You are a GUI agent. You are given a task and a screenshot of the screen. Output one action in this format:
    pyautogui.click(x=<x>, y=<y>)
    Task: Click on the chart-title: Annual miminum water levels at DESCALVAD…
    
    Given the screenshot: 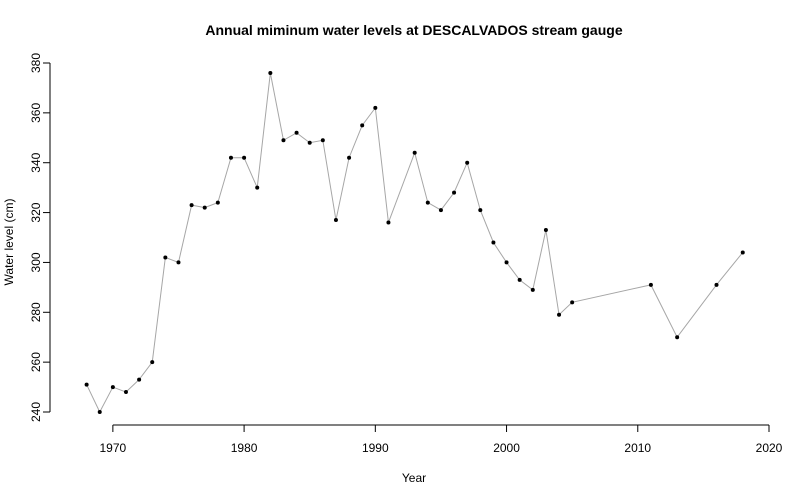 What is the action you would take?
    pyautogui.click(x=413, y=30)
    